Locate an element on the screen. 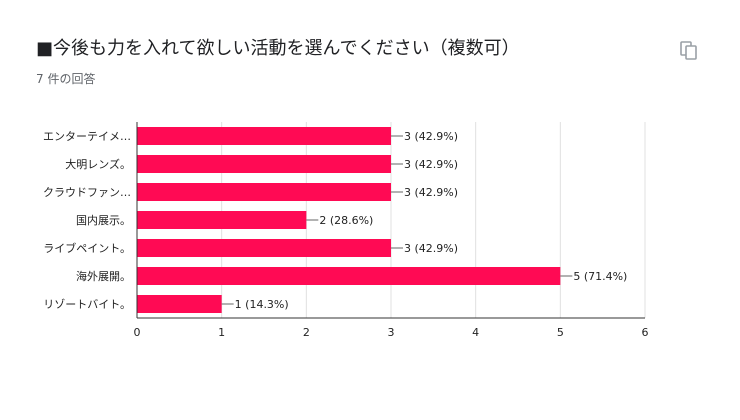  x-tick-label: 6 is located at coordinates (645, 332).